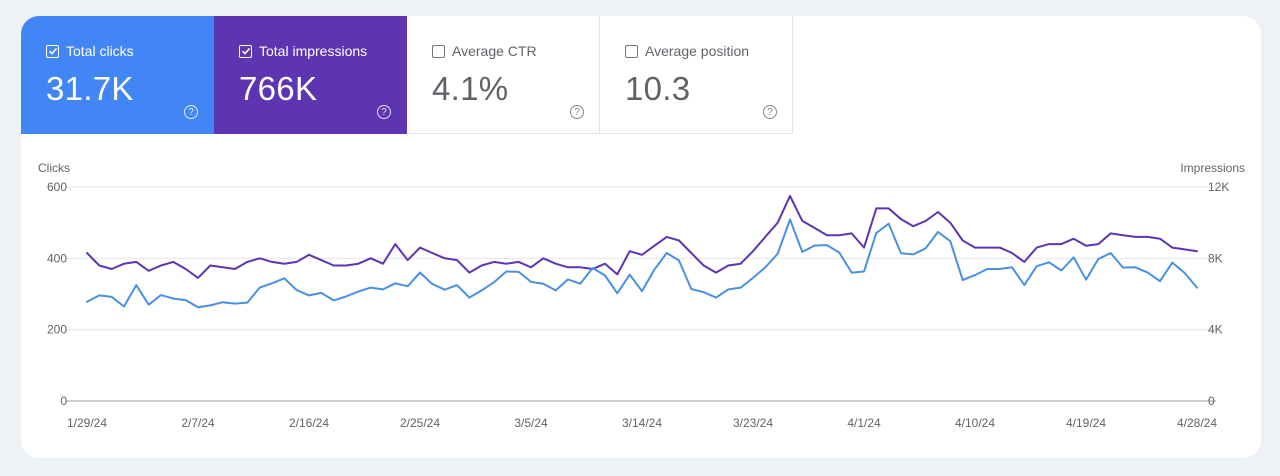  I want to click on right-axis-ticks: 12K 8K 4K 0, so click(1218, 294).